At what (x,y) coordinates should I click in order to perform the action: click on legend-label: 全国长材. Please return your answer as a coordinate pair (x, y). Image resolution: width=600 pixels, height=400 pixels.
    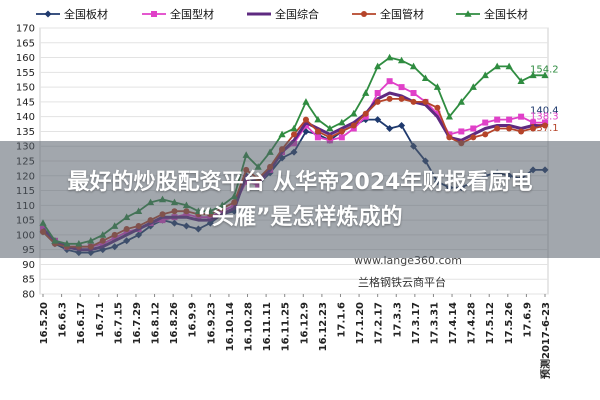
    Looking at the image, I should click on (506, 14).